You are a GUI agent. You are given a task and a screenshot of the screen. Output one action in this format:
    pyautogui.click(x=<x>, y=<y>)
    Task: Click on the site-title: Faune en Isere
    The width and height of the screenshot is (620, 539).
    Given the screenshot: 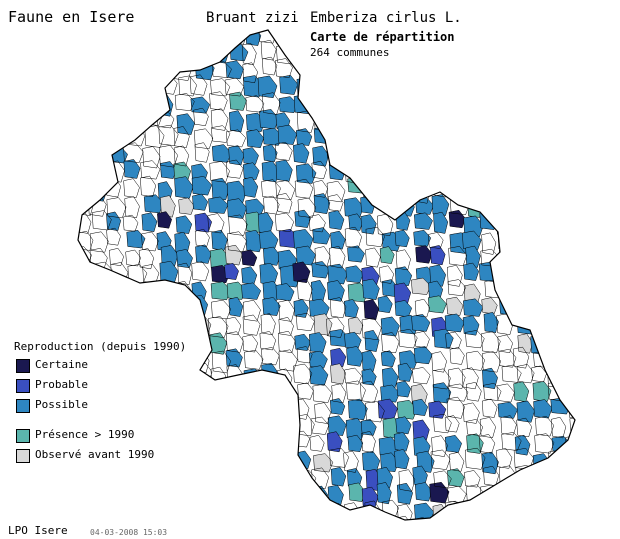 What is the action you would take?
    pyautogui.click(x=71, y=17)
    